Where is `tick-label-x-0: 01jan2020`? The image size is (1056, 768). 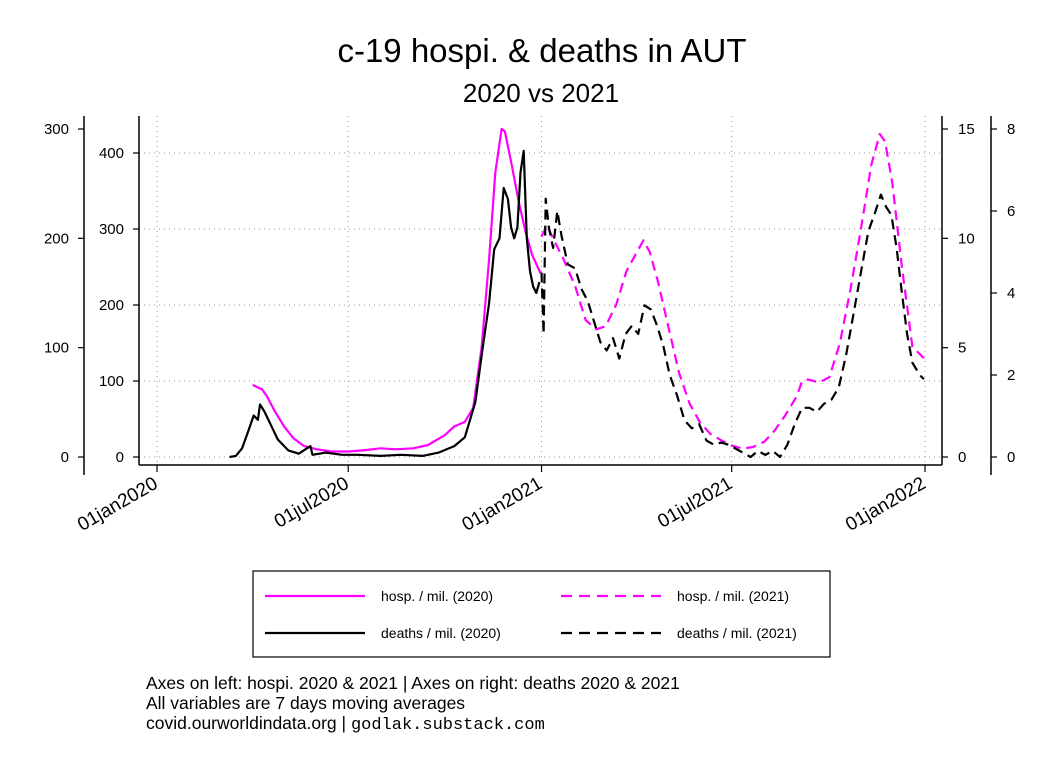
tick-label-x-0: 01jan2020 is located at coordinates (117, 504).